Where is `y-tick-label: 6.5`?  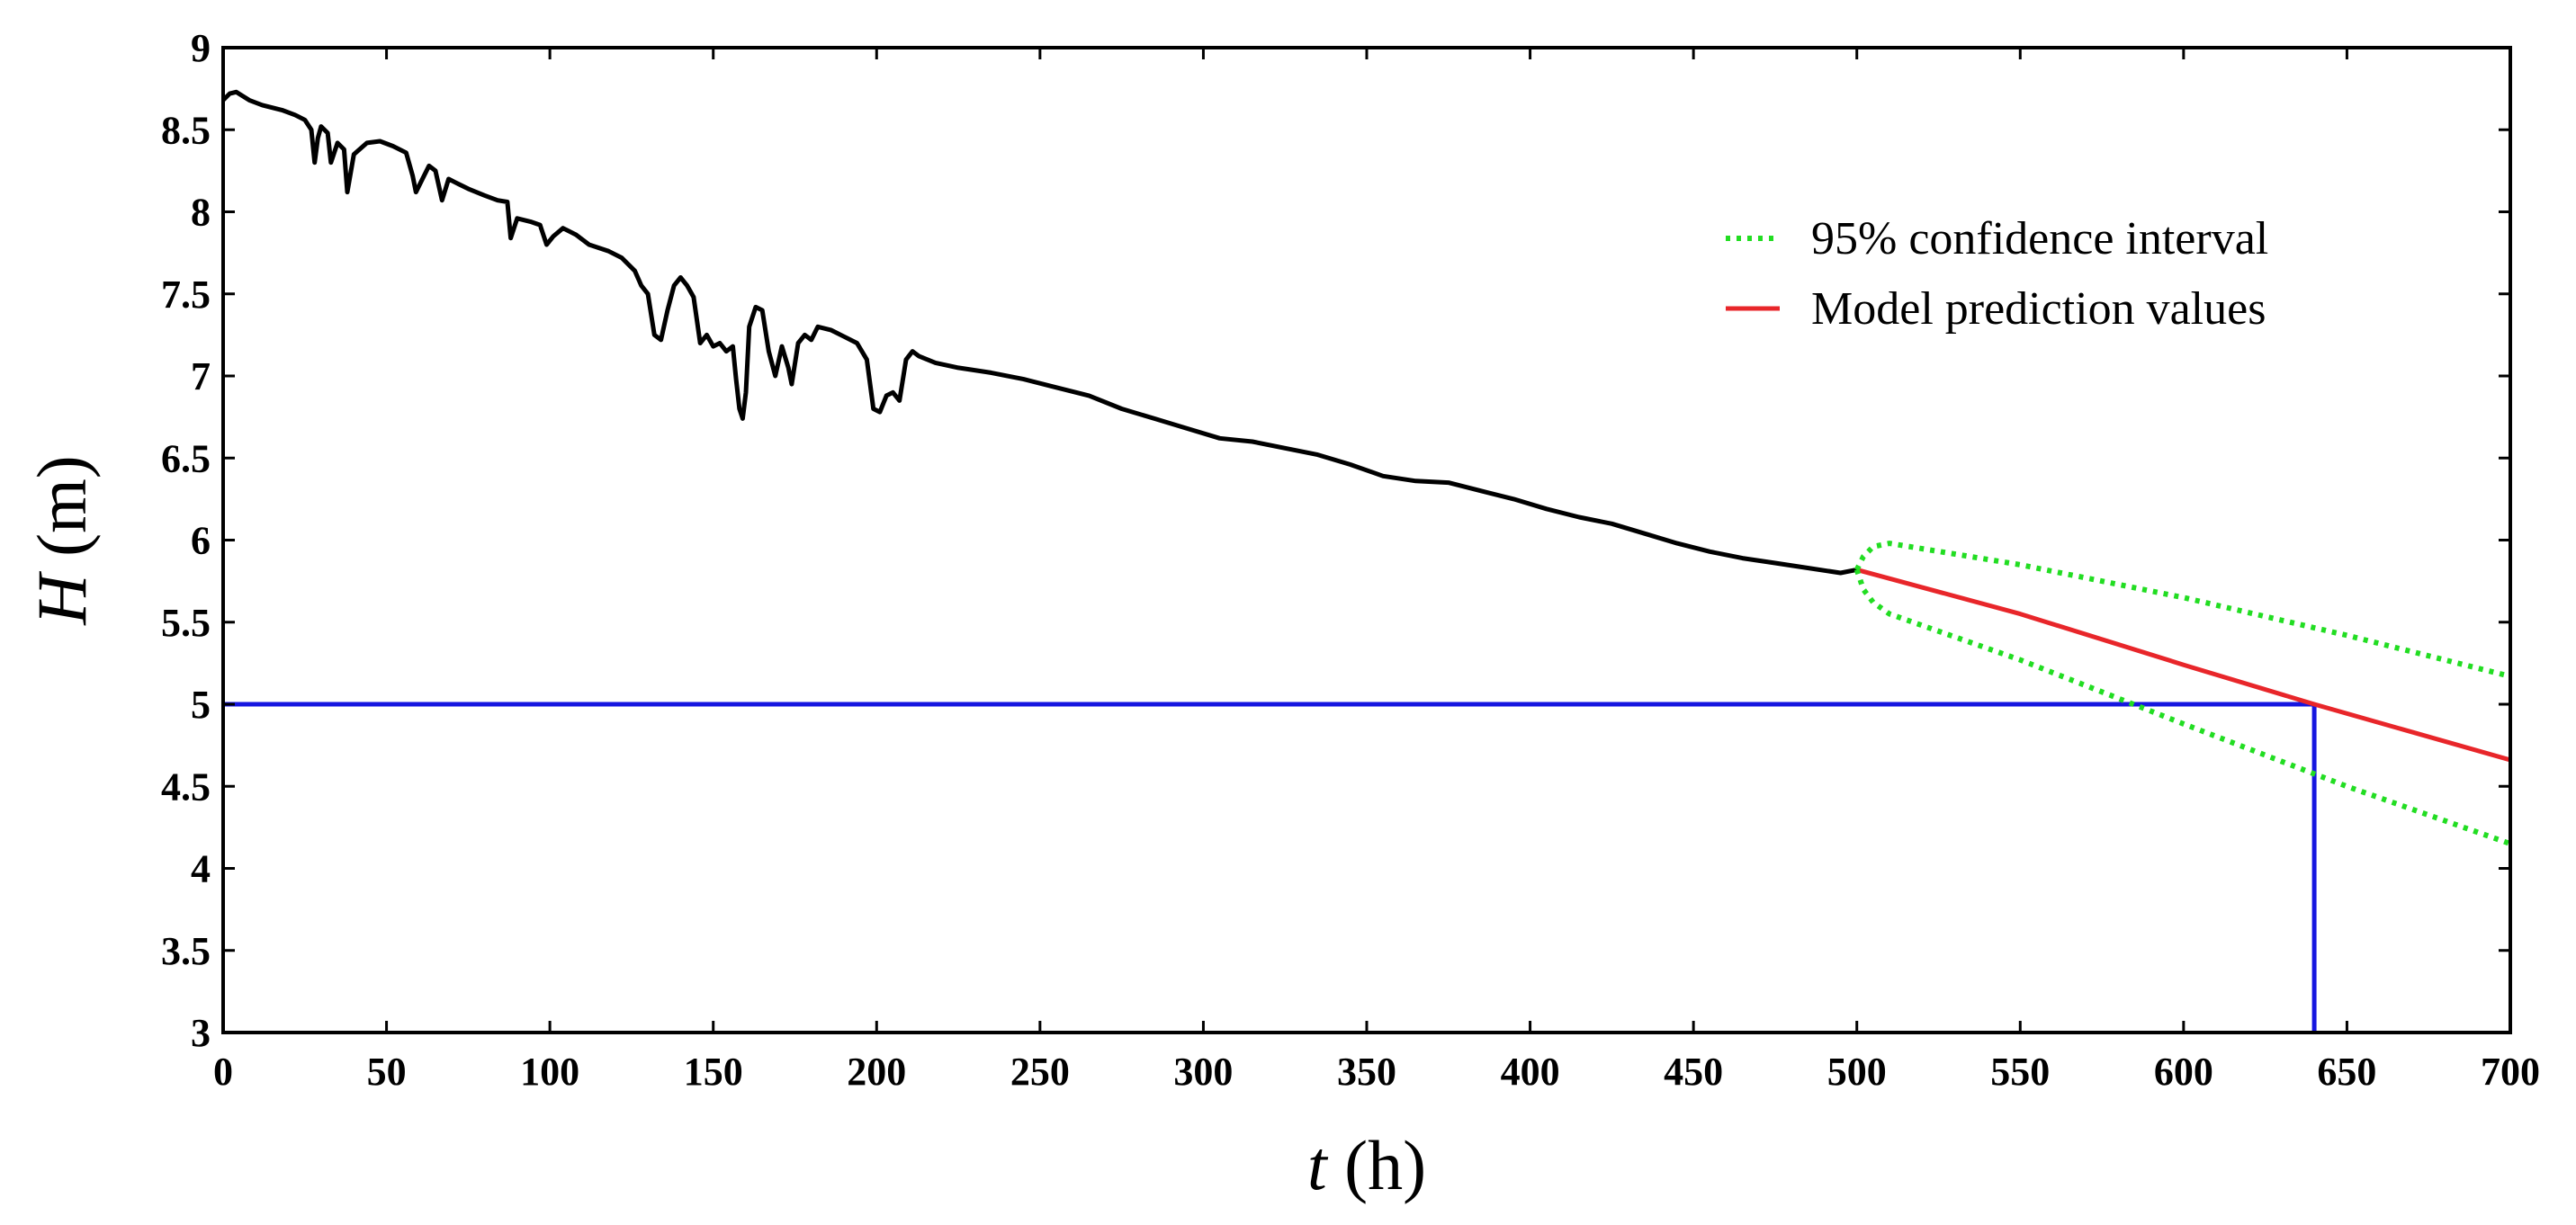
y-tick-label: 6.5 is located at coordinates (186, 458).